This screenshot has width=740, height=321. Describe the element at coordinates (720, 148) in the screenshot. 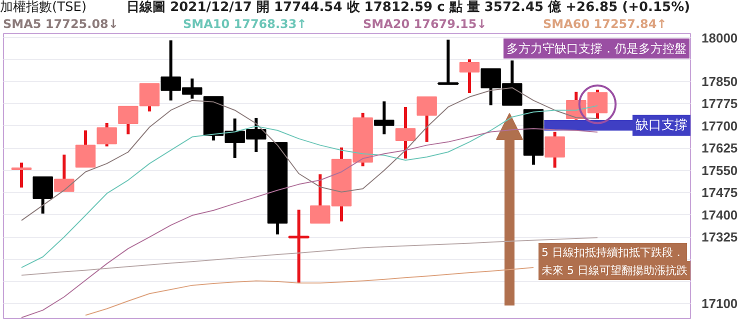

I see `y-tick-label: 17625` at that location.